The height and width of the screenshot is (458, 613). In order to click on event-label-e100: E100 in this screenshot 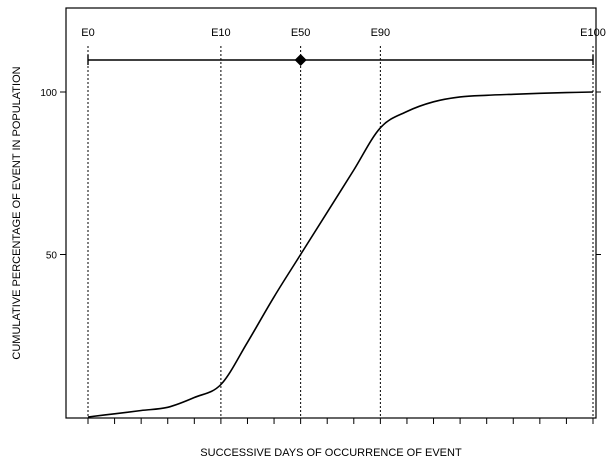, I will do `click(593, 33)`.